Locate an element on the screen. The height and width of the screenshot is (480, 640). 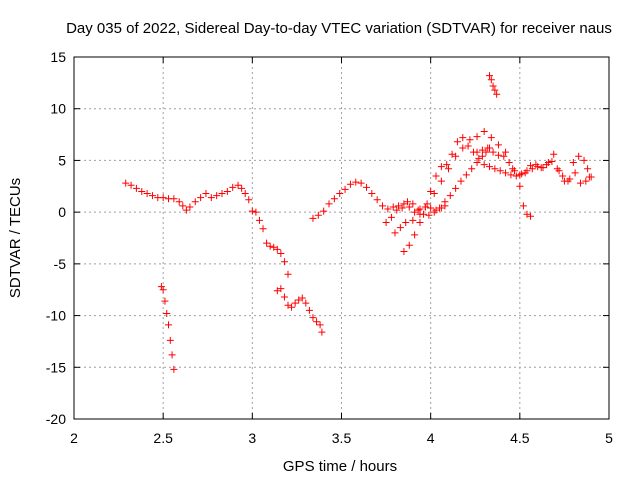
x-tick-label: 2 is located at coordinates (74, 438).